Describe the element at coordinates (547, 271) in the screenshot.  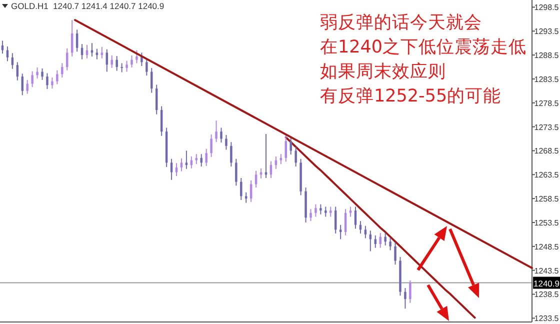
I see `y-tick-label: 1243.5` at that location.